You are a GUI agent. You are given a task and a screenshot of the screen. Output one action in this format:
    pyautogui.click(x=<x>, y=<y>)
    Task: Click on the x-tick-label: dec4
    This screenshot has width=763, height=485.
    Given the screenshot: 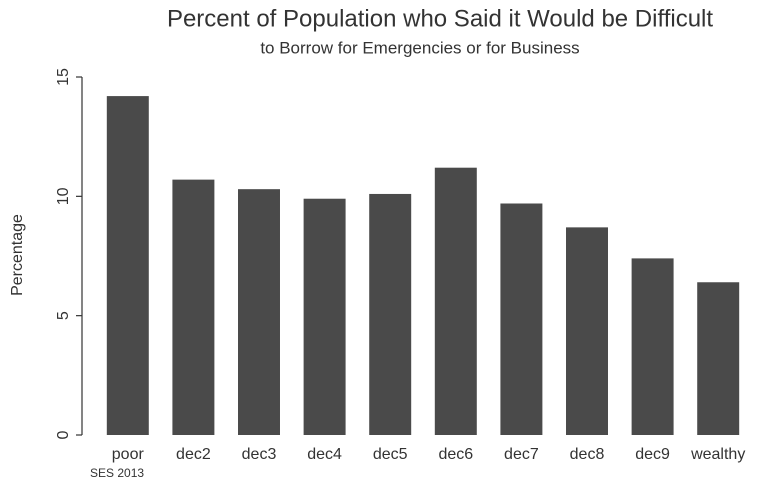 What is the action you would take?
    pyautogui.click(x=324, y=454)
    